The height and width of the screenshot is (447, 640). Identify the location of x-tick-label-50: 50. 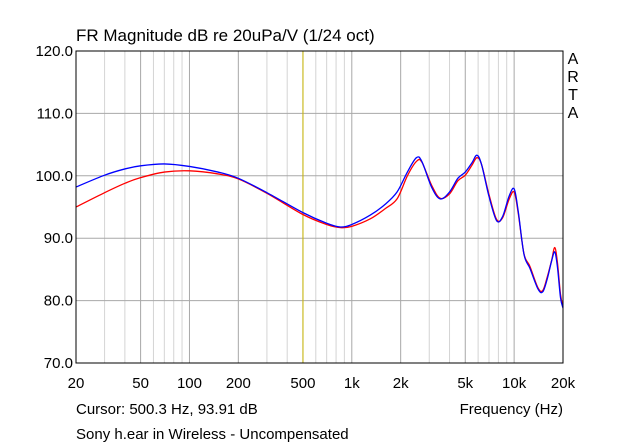
(140, 383).